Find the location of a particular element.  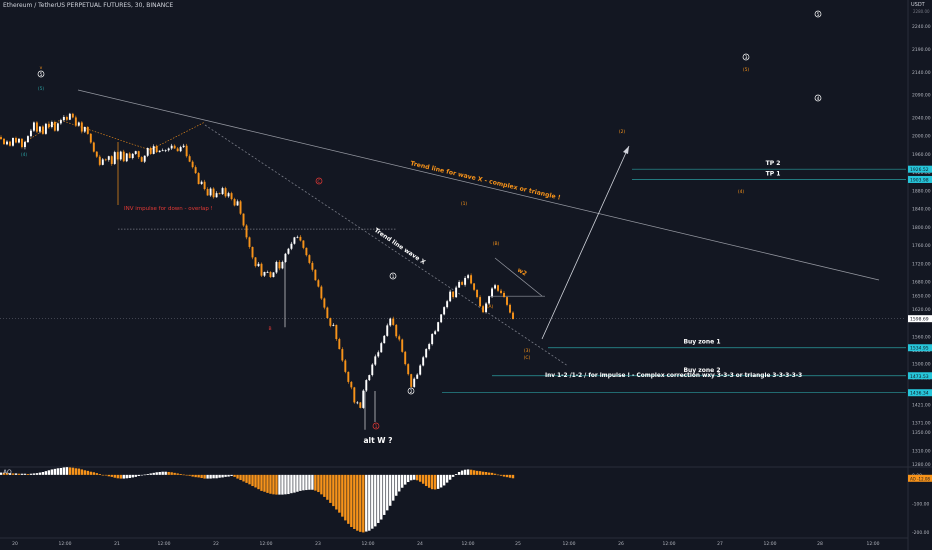

price-tick-label: 1421.00 is located at coordinates (921, 406).